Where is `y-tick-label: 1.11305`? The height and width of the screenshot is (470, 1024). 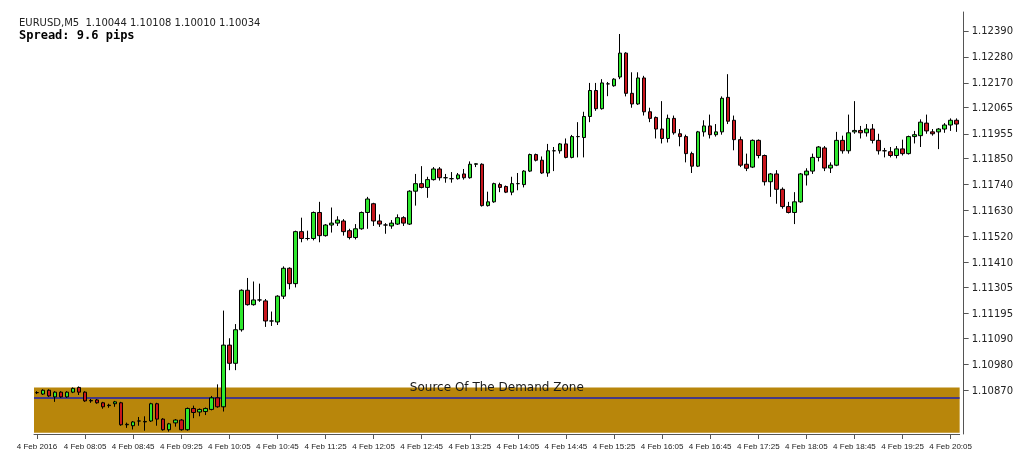
y-tick-label: 1.11305 is located at coordinates (992, 287).